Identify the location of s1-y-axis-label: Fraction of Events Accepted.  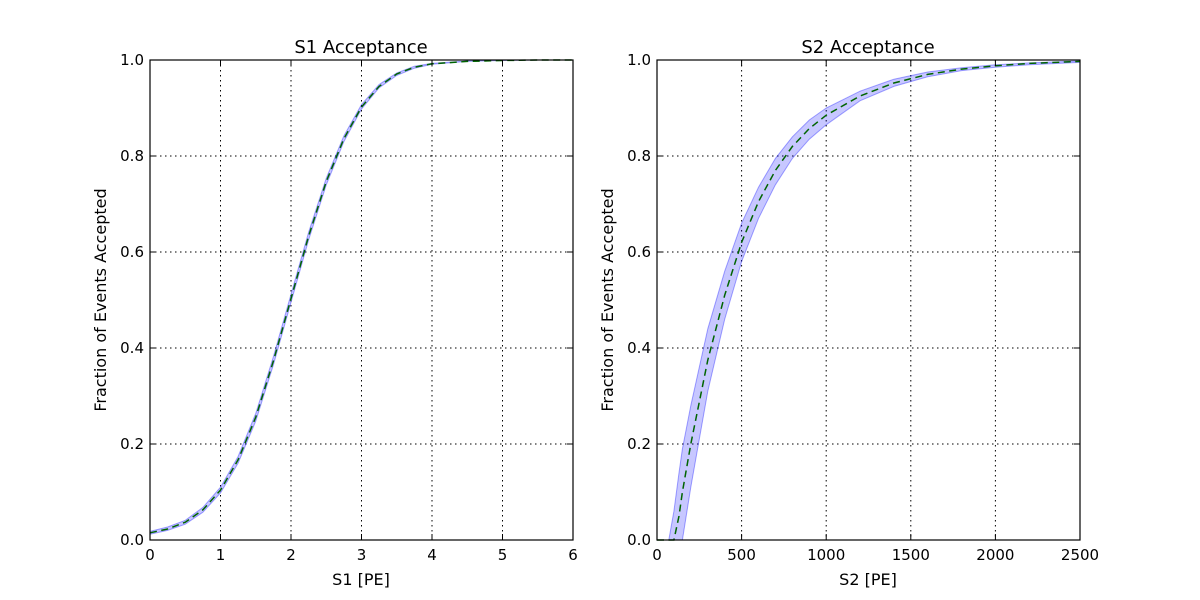
(100, 299).